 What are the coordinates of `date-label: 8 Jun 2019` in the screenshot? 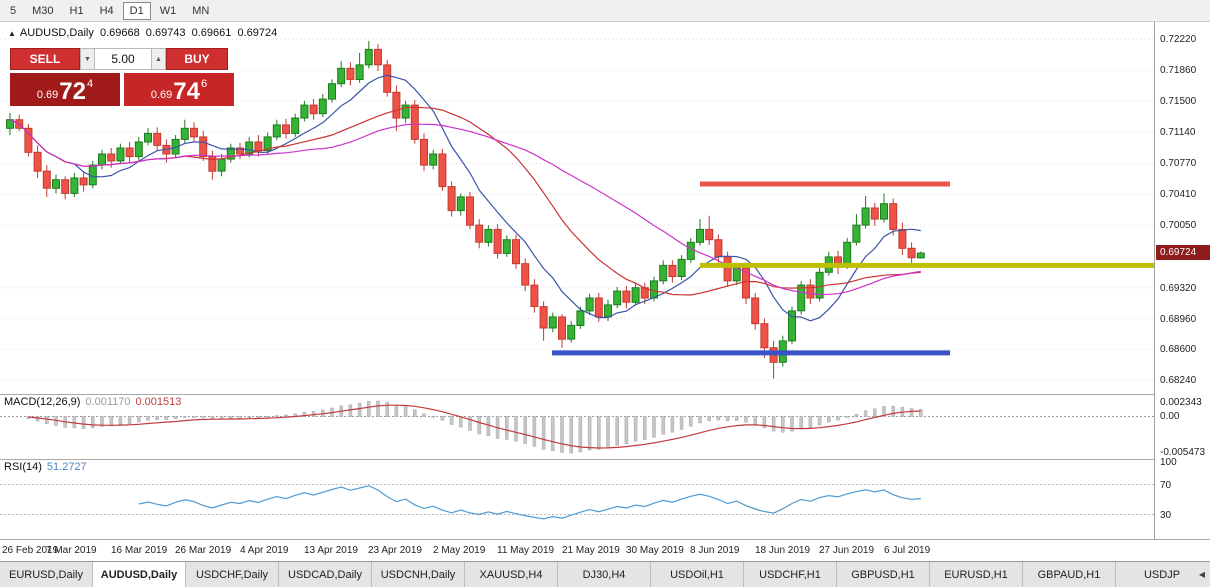 It's located at (715, 550).